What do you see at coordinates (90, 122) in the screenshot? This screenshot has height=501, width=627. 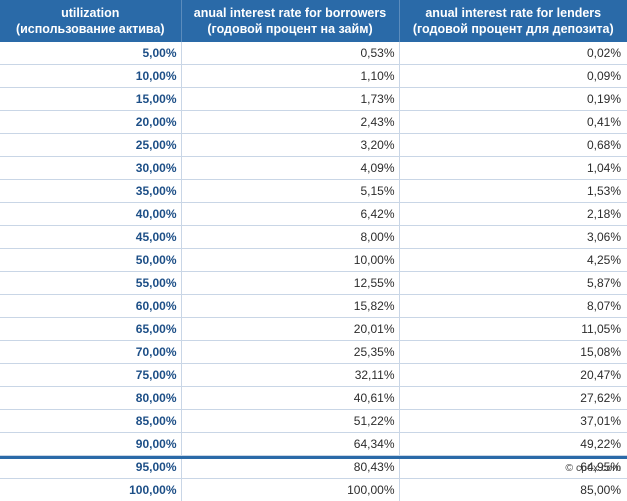 I see `utilization-cell: 20,00%` at bounding box center [90, 122].